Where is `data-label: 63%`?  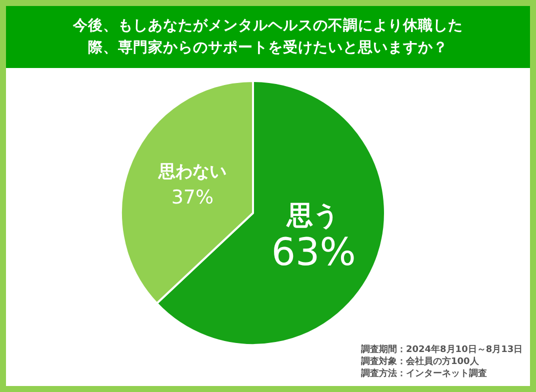 data-label: 63% is located at coordinates (313, 252).